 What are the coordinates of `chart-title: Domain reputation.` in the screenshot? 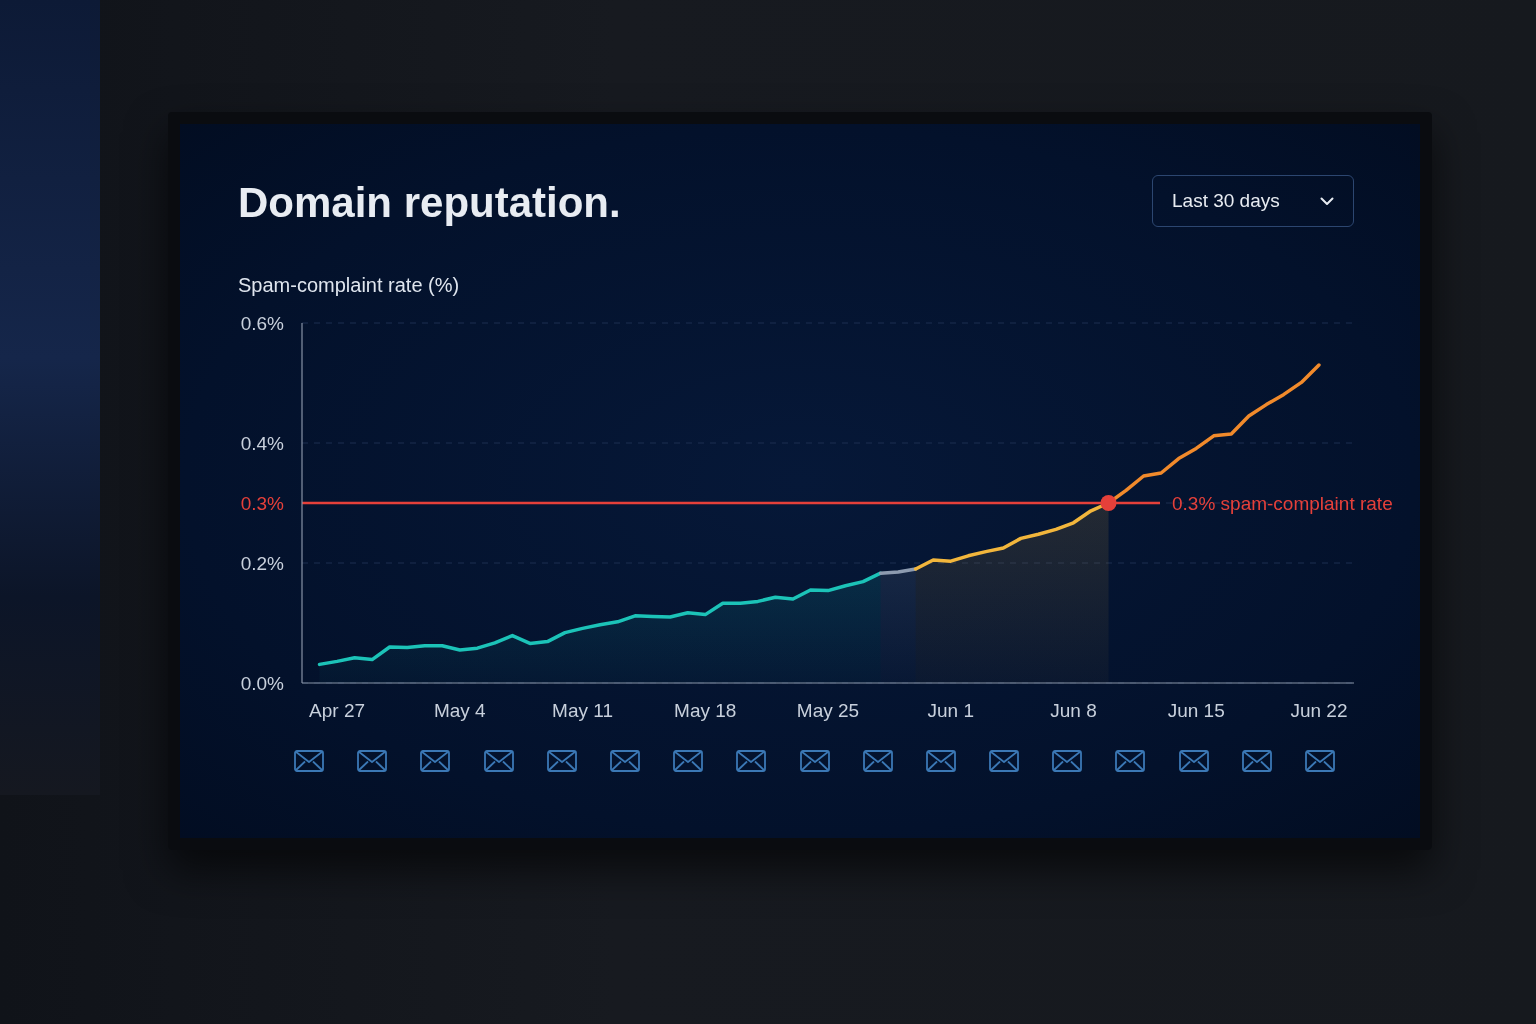 It's located at (429, 202).